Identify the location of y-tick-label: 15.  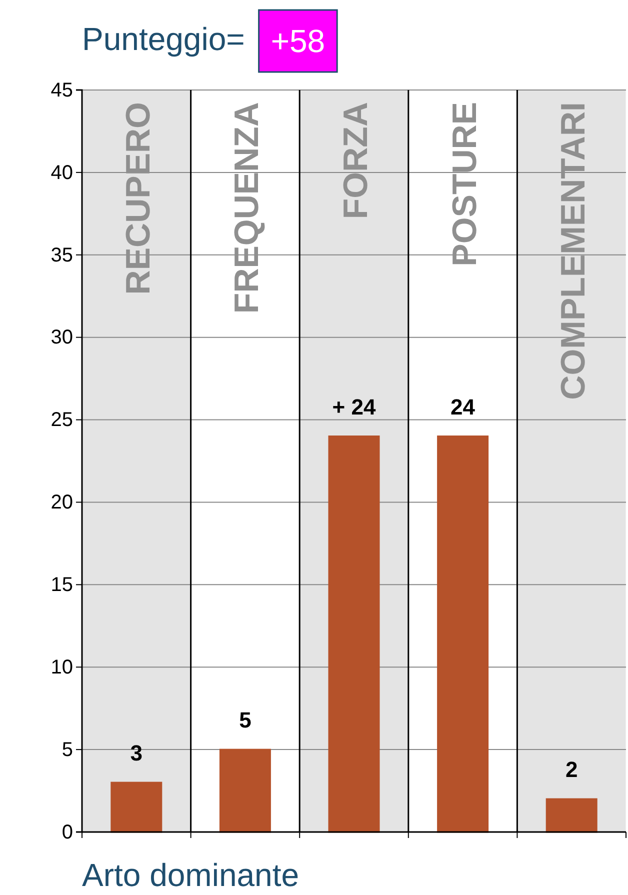
(61, 585).